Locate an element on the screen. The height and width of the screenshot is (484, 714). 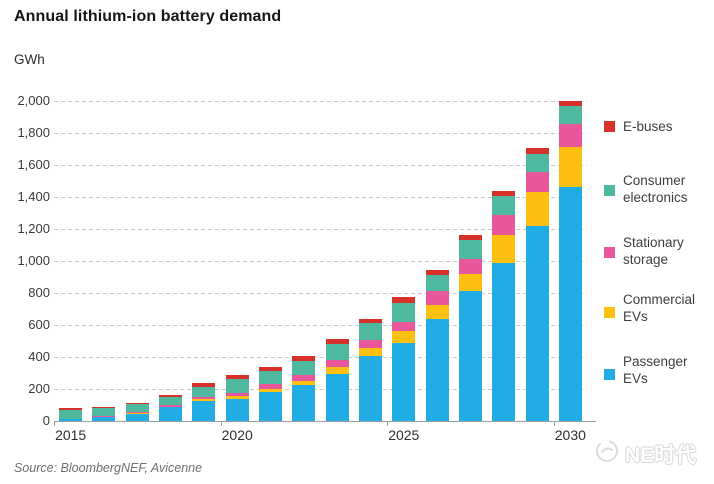
y-tick-label-1000: 1,000 is located at coordinates (33, 260).